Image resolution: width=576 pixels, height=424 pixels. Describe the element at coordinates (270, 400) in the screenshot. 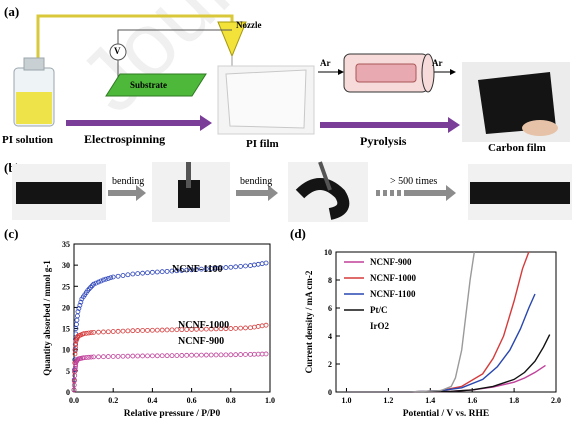

I see `x-tick-label: 1.0` at that location.